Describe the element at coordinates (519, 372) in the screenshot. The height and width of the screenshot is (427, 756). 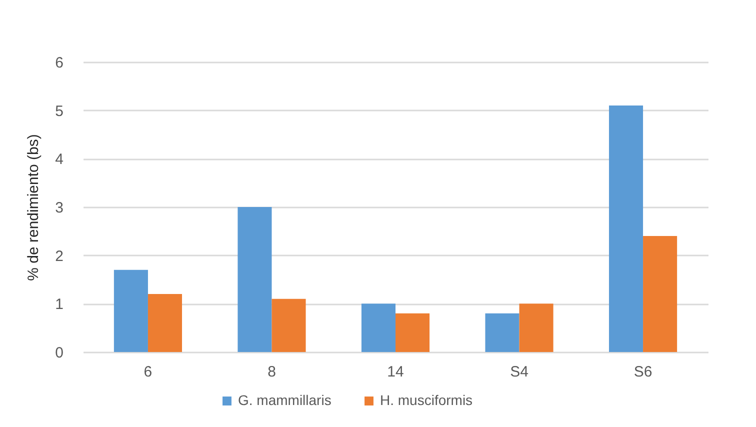
I see `x-tick-label: S4` at that location.